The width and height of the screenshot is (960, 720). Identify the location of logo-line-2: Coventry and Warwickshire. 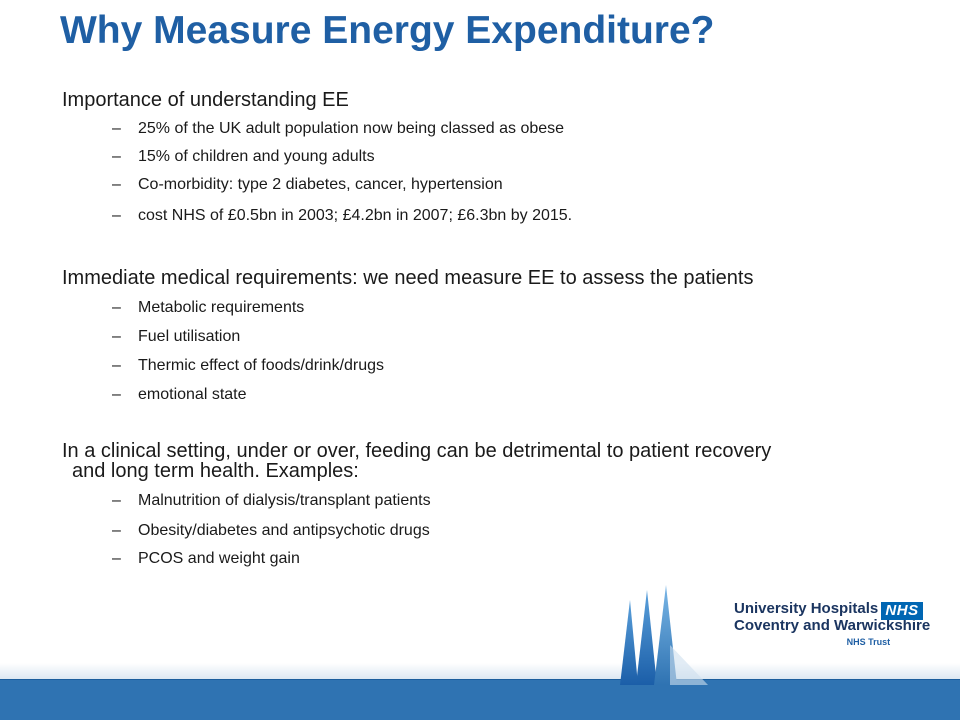
(832, 625).